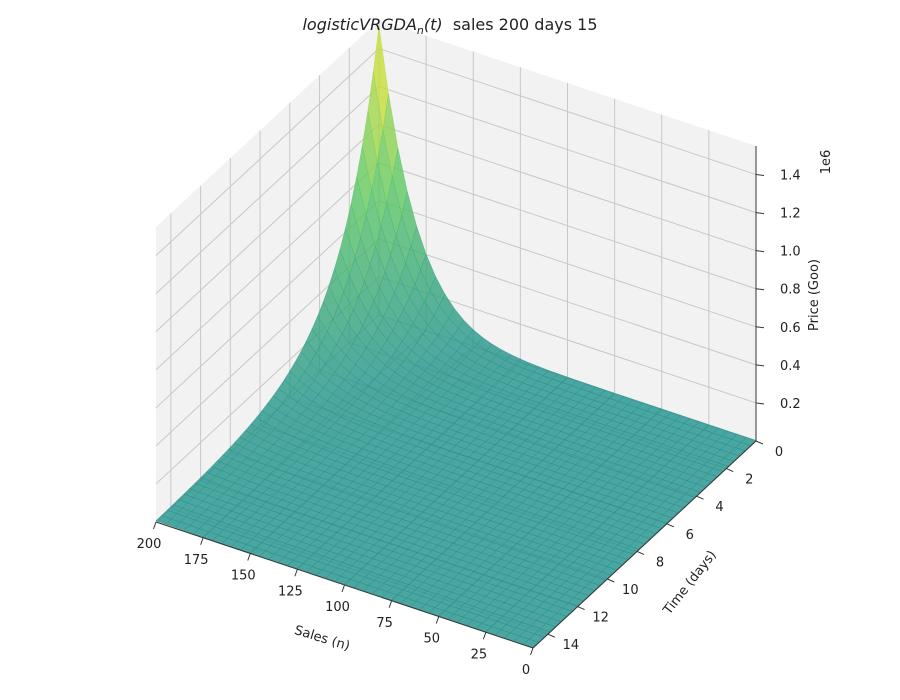 This screenshot has height=700, width=900. I want to click on x-tick-label: 200, so click(149, 544).